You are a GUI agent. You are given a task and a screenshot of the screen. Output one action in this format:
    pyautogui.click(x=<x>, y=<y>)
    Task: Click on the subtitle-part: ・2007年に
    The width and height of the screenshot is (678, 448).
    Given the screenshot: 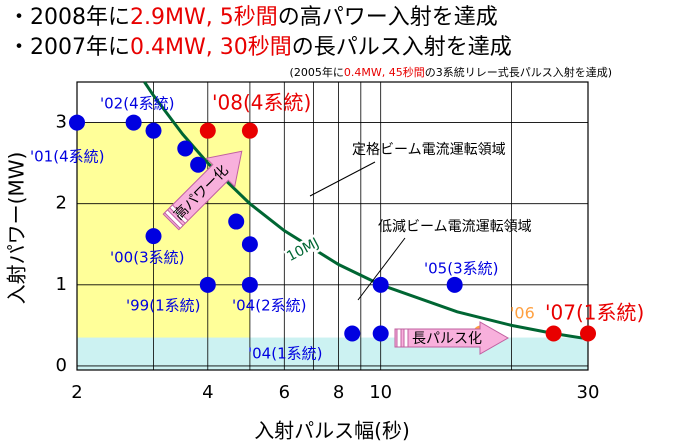 What is the action you would take?
    pyautogui.click(x=69, y=47)
    